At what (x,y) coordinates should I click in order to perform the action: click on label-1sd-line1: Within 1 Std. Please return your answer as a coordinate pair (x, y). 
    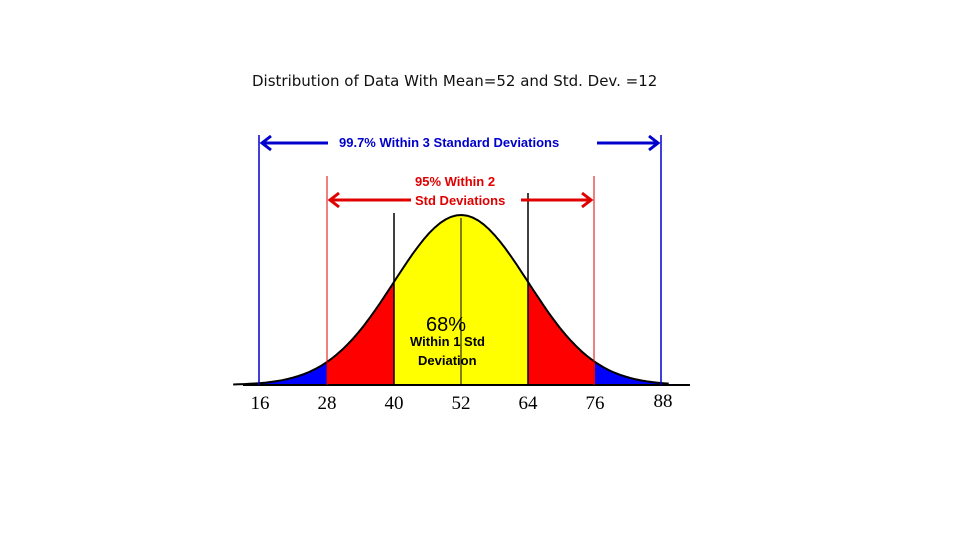
    Looking at the image, I should click on (447, 341).